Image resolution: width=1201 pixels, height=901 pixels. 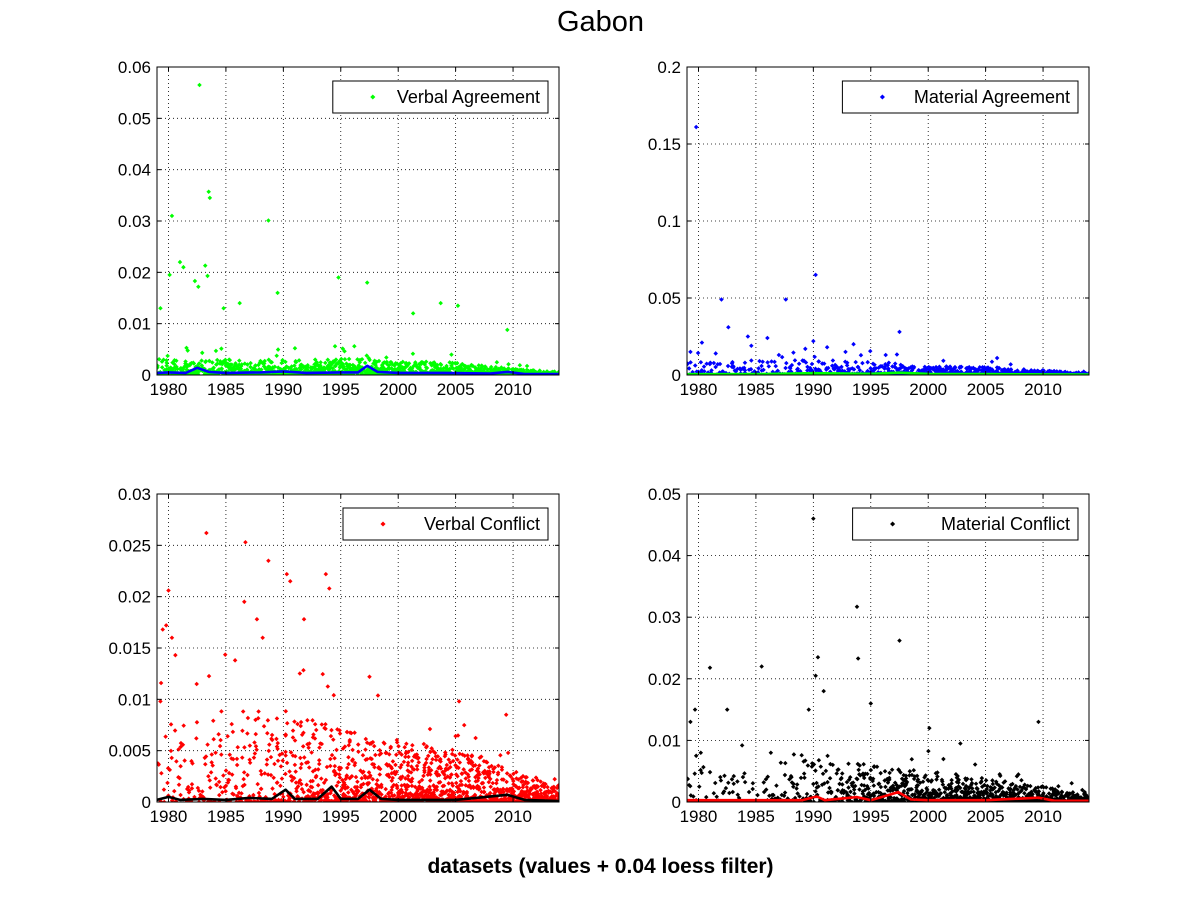 I want to click on legend-box, so click(x=445, y=524).